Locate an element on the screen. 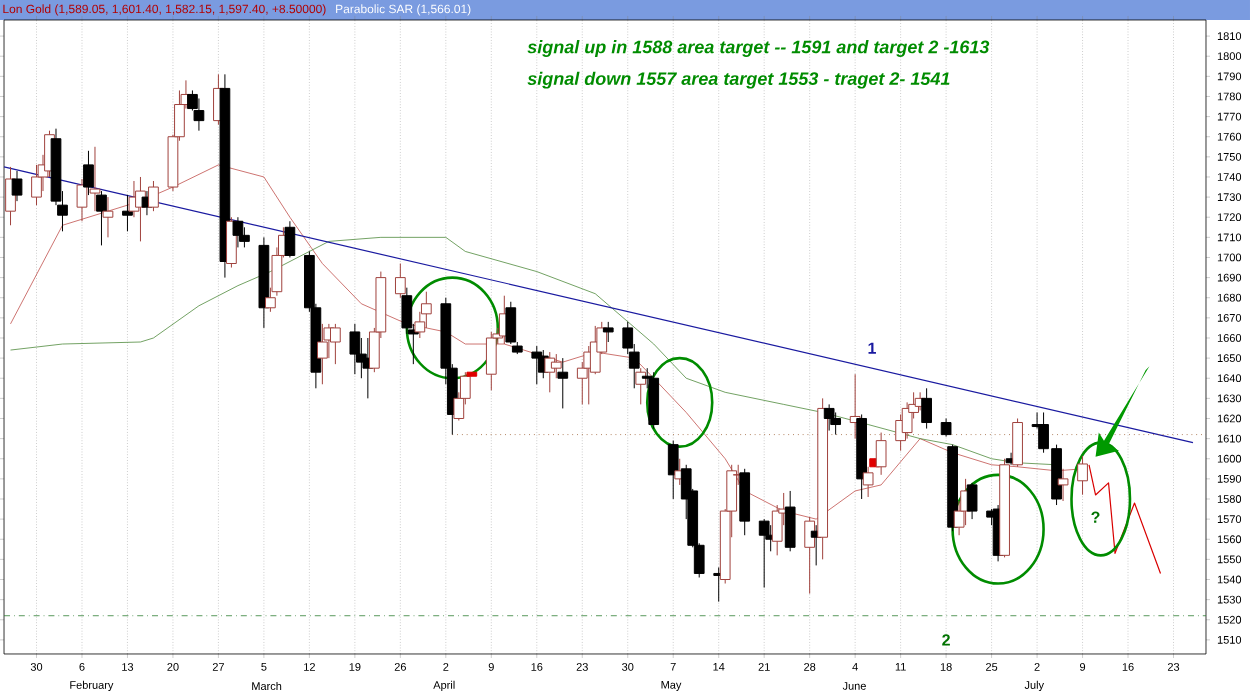 This screenshot has width=1250, height=700. annotation: signal down 1557 area target 1553 - traget 2- 1541 is located at coordinates (738, 80).